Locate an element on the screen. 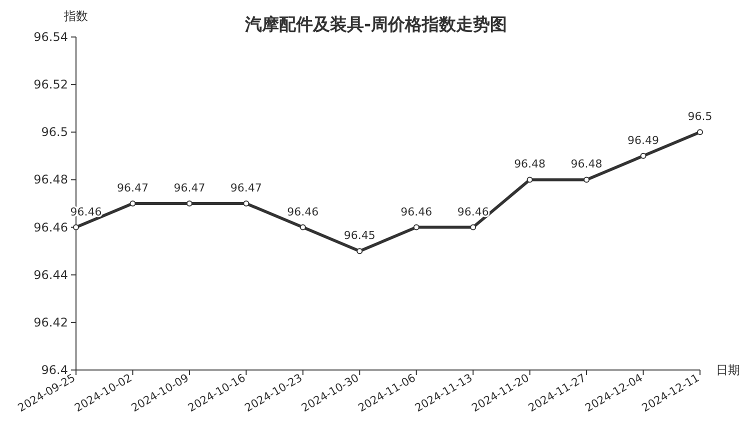 This screenshot has width=752, height=427. data-label: 96.5 is located at coordinates (700, 117).